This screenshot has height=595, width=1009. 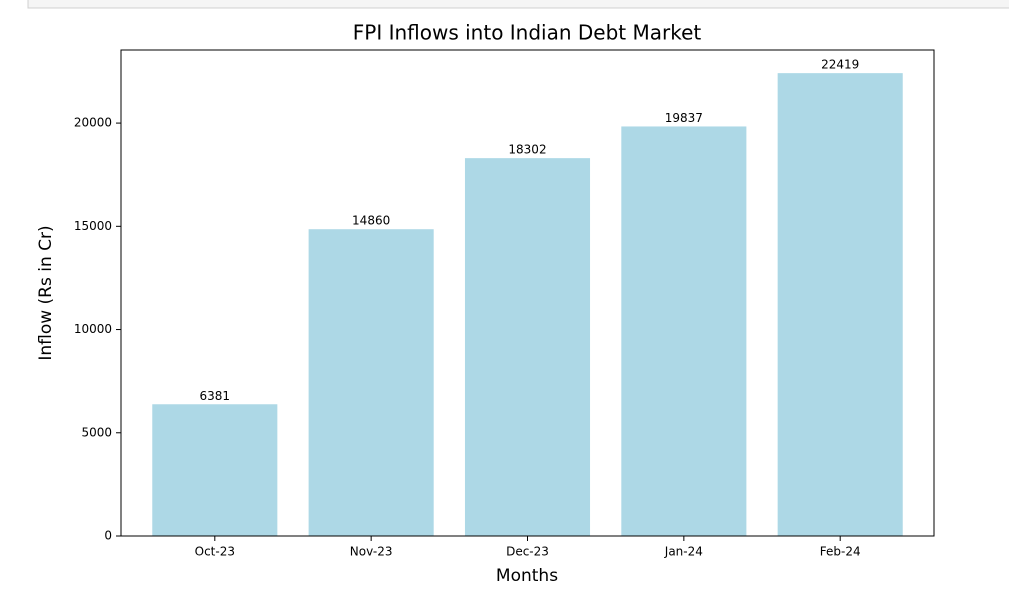 I want to click on x-tick-label: Oct-23, so click(x=215, y=552).